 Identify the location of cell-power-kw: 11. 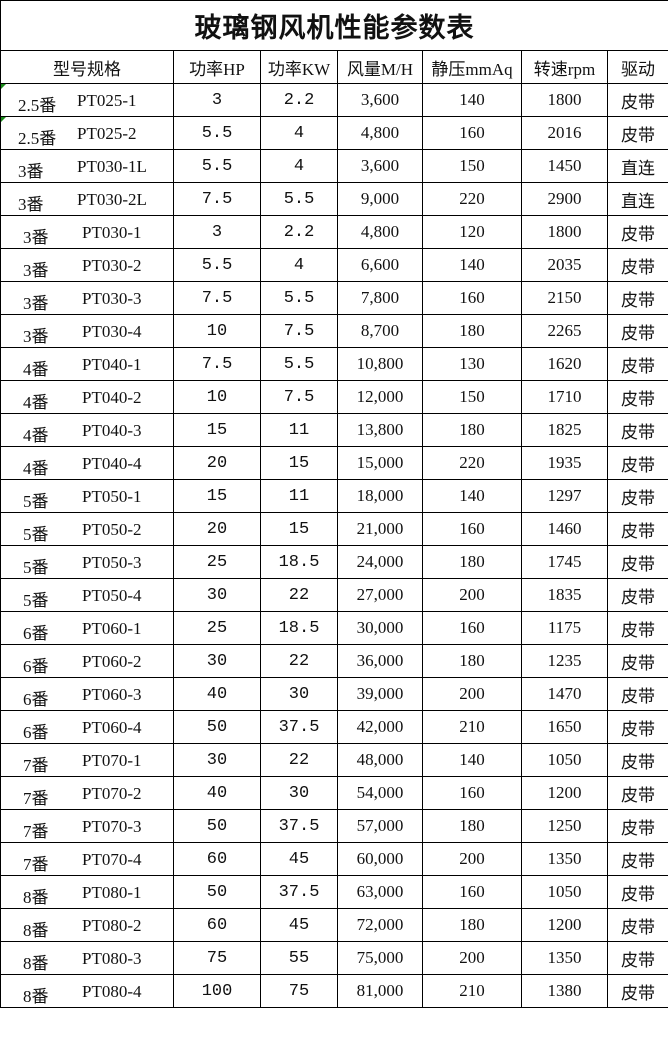
(299, 496).